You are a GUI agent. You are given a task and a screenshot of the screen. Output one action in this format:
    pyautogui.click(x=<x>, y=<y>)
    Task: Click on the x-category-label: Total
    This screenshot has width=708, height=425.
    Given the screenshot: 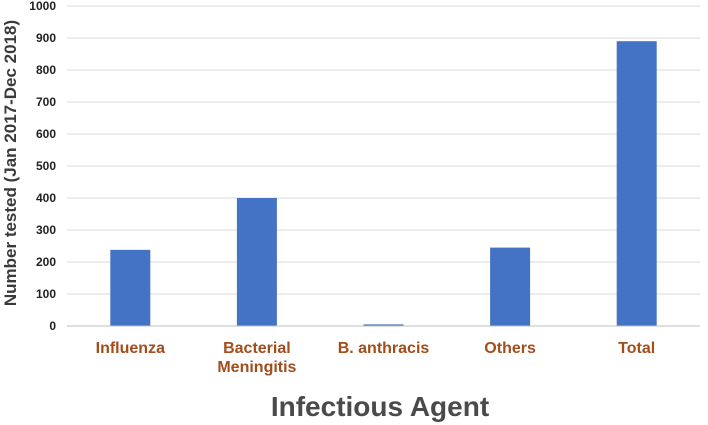 What is the action you would take?
    pyautogui.click(x=636, y=348)
    